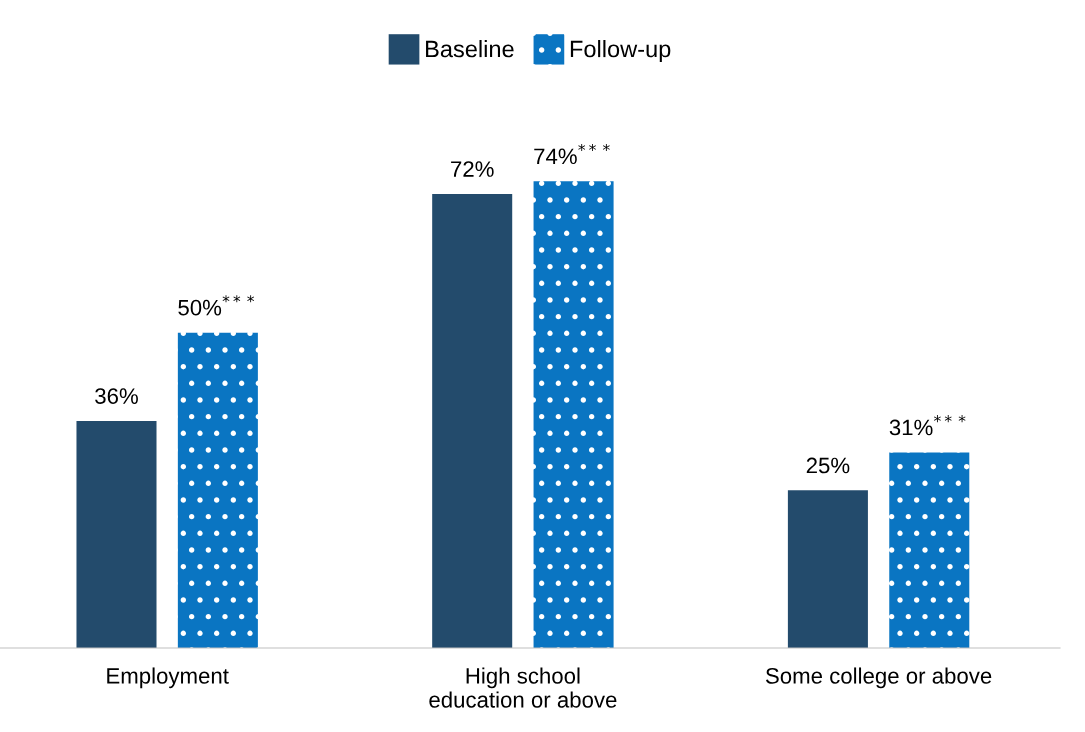 The width and height of the screenshot is (1085, 732). What do you see at coordinates (927, 425) in the screenshot?
I see `data-label: 31%$^{***}$` at bounding box center [927, 425].